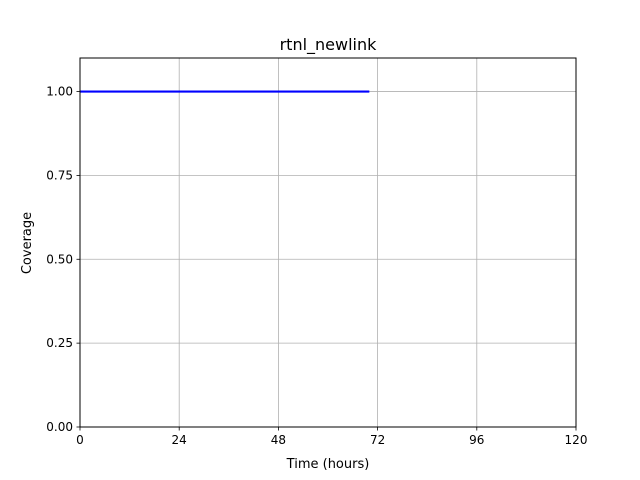 The image size is (640, 480). Describe the element at coordinates (576, 440) in the screenshot. I see `x-tick-label: 120` at that location.